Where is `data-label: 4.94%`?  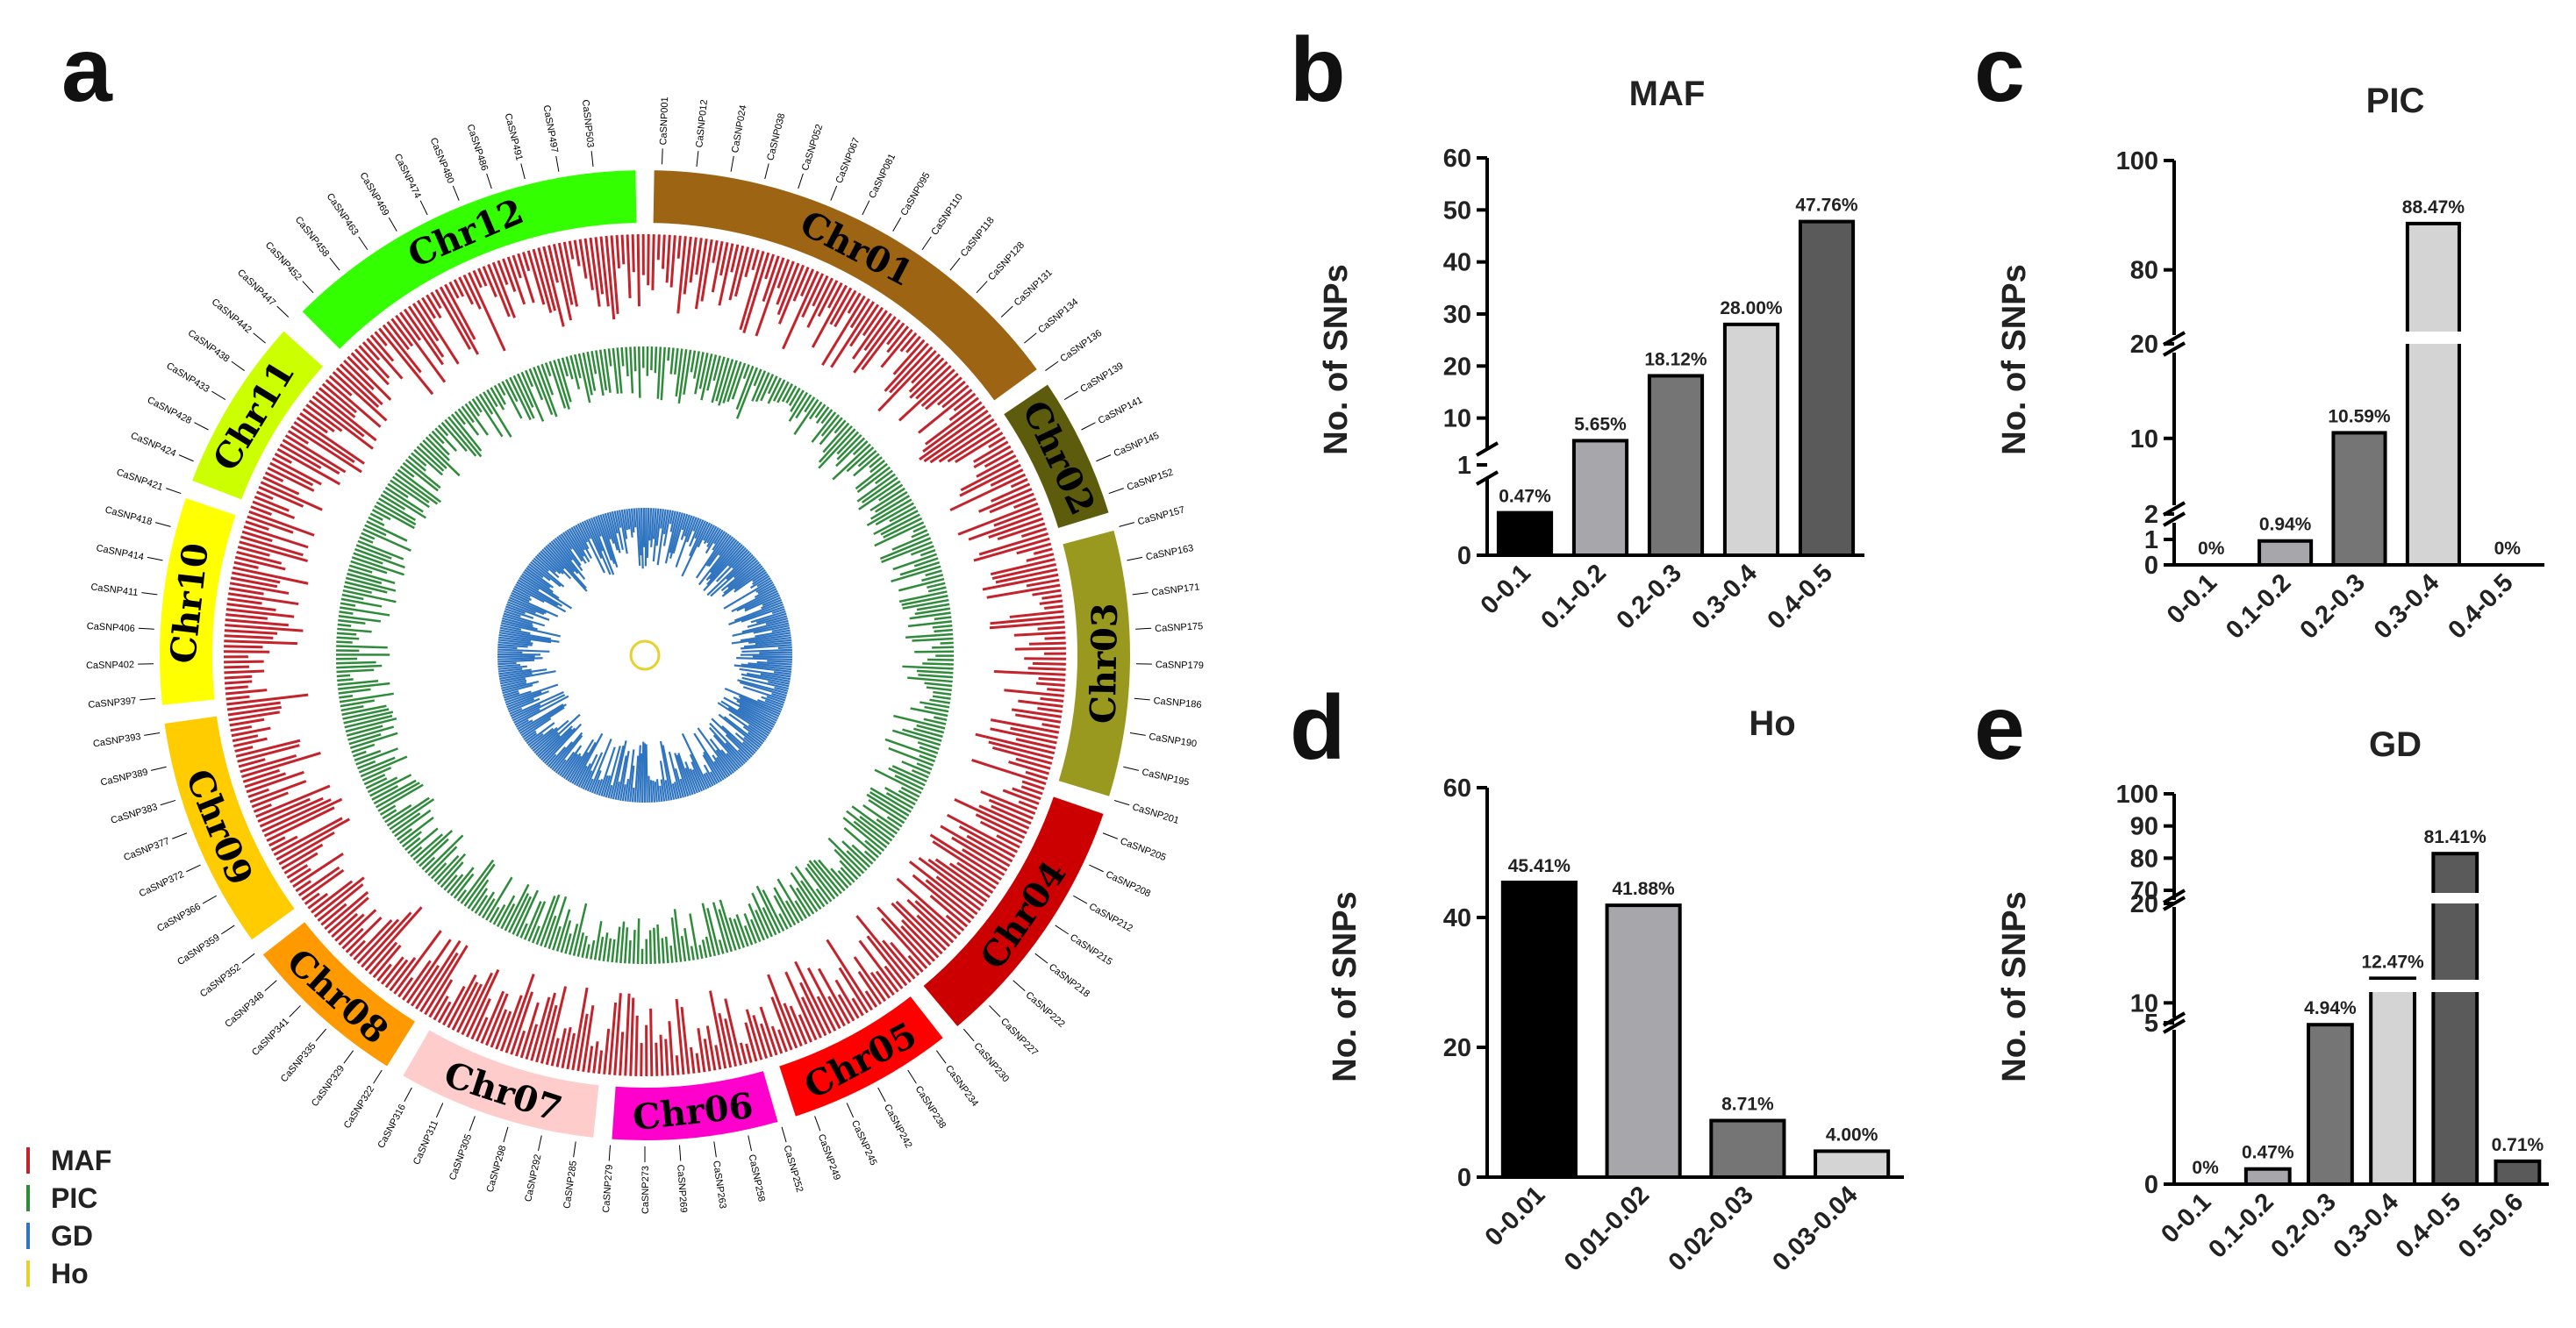 data-label: 4.94% is located at coordinates (2330, 1008).